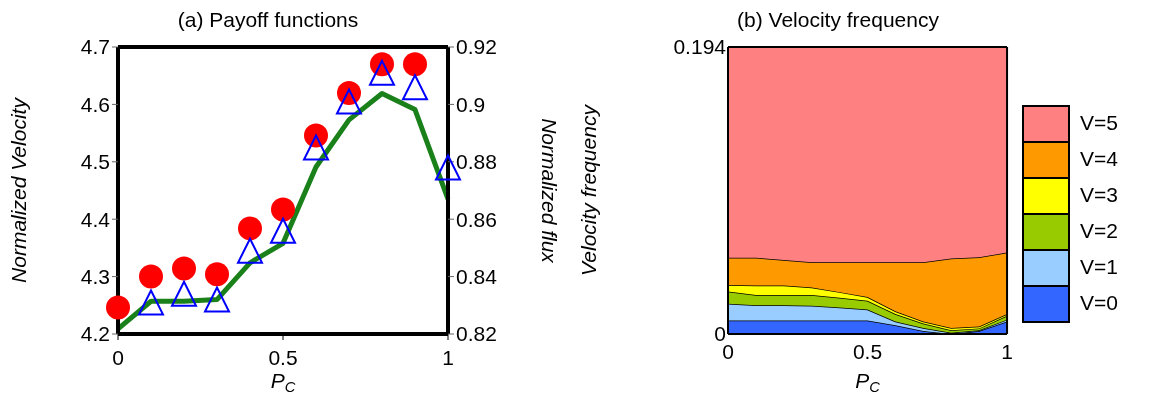  Describe the element at coordinates (95, 47) in the screenshot. I see `y-tick-label: 4.7` at that location.